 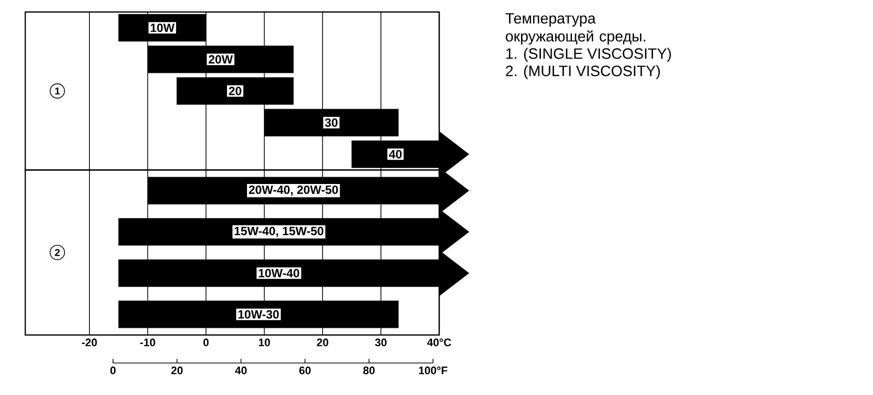 What do you see at coordinates (588, 55) in the screenshot?
I see `text: 1. (SINGLE VISCOSITY)` at bounding box center [588, 55].